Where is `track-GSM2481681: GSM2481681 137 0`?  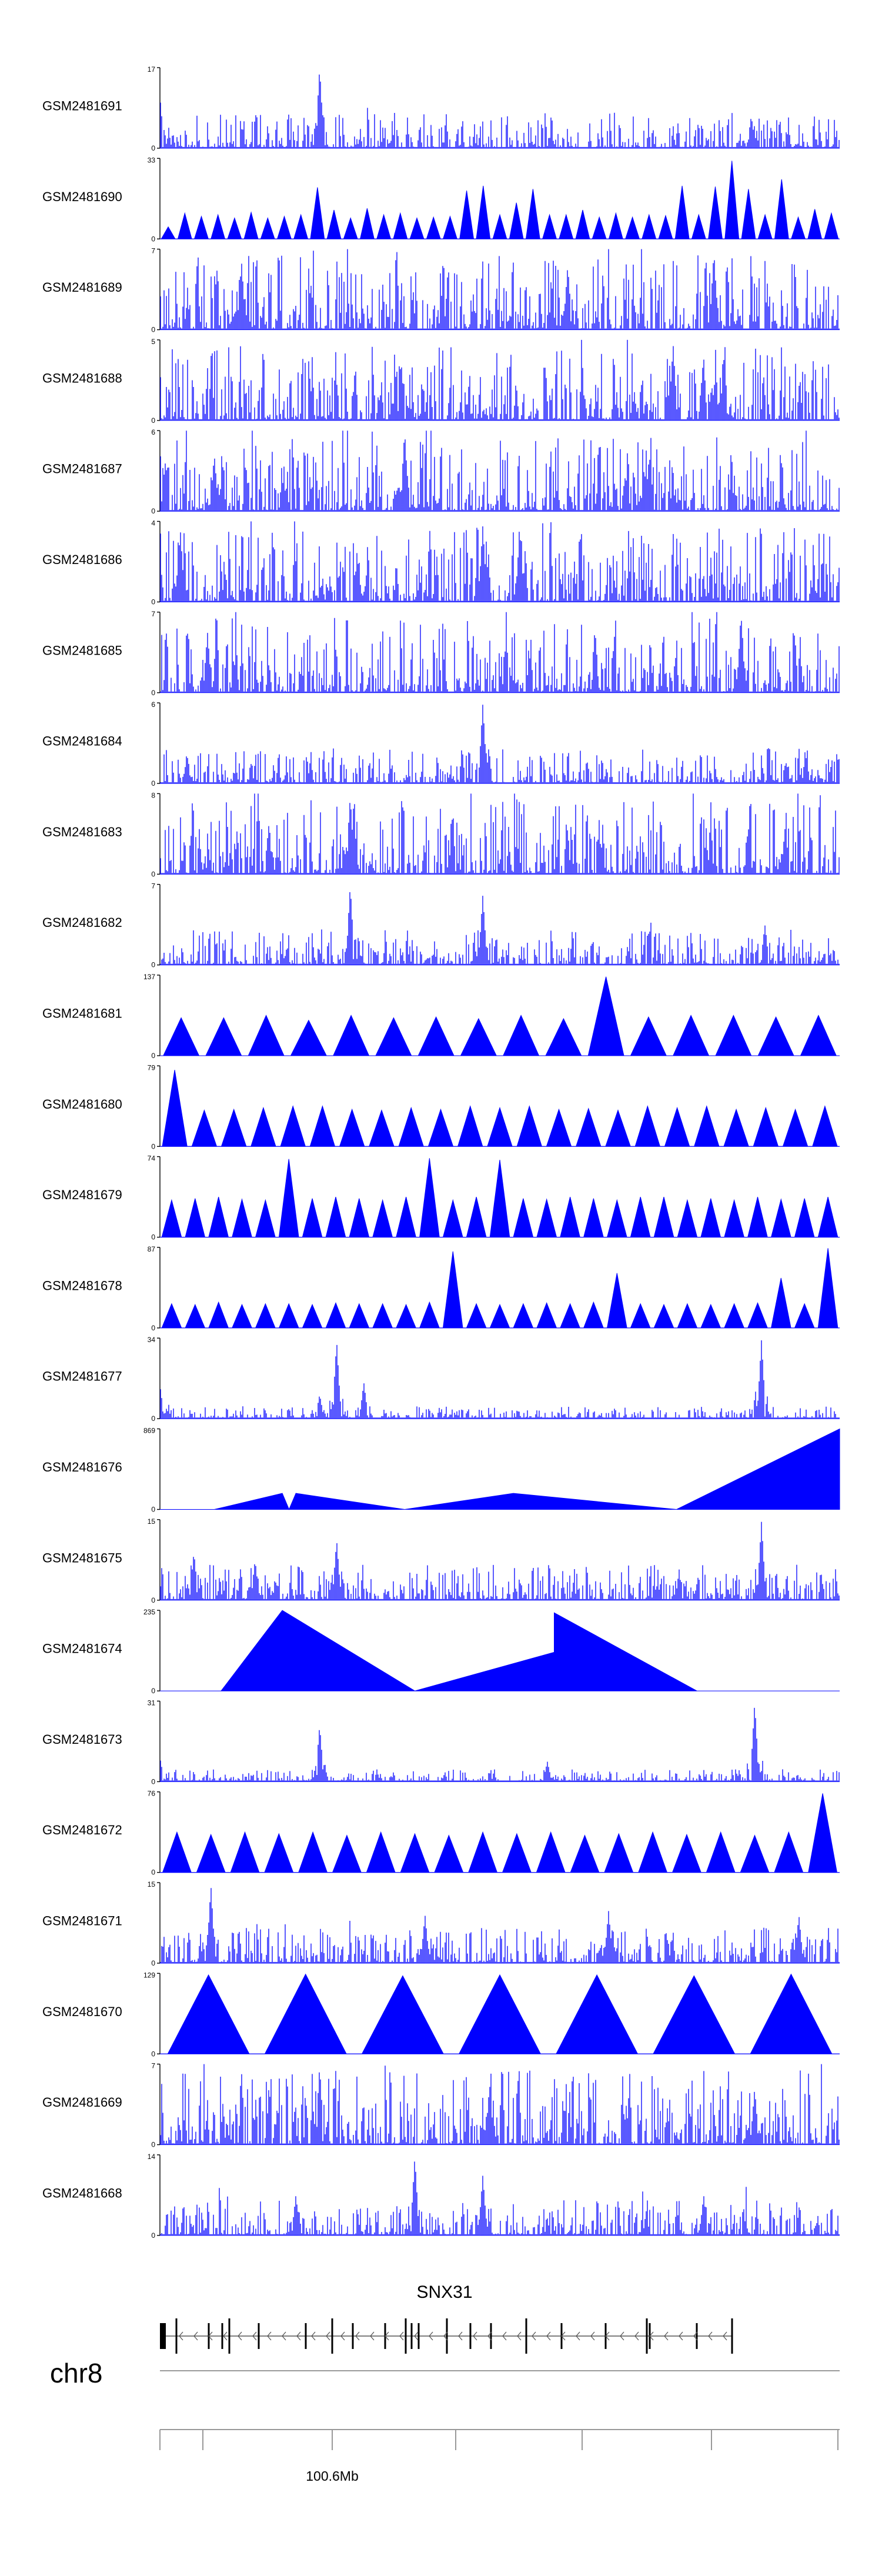
track-GSM2481681: GSM2481681 137 0 is located at coordinates (441, 1016).